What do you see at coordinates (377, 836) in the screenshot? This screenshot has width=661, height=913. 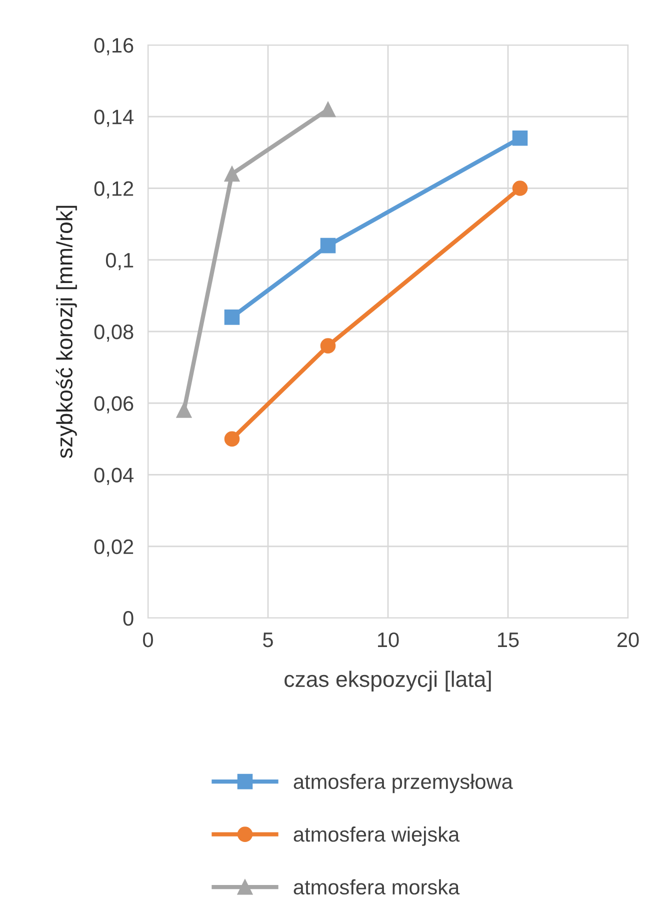 I see `legend-label: atmosfera wiejska` at bounding box center [377, 836].